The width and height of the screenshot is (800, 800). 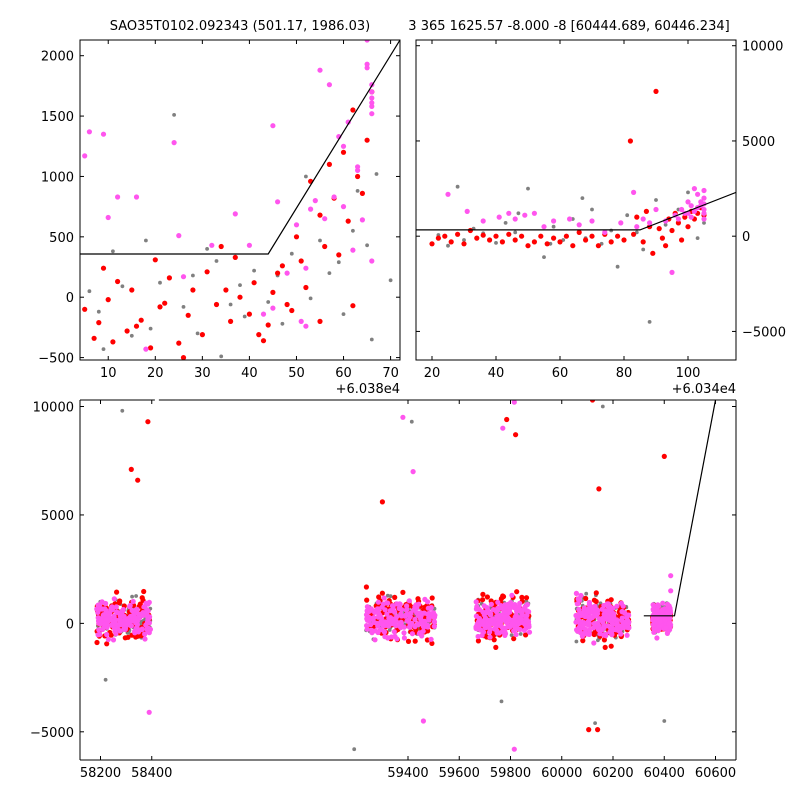 I want to click on y-tick-label: −500, so click(x=56, y=359).